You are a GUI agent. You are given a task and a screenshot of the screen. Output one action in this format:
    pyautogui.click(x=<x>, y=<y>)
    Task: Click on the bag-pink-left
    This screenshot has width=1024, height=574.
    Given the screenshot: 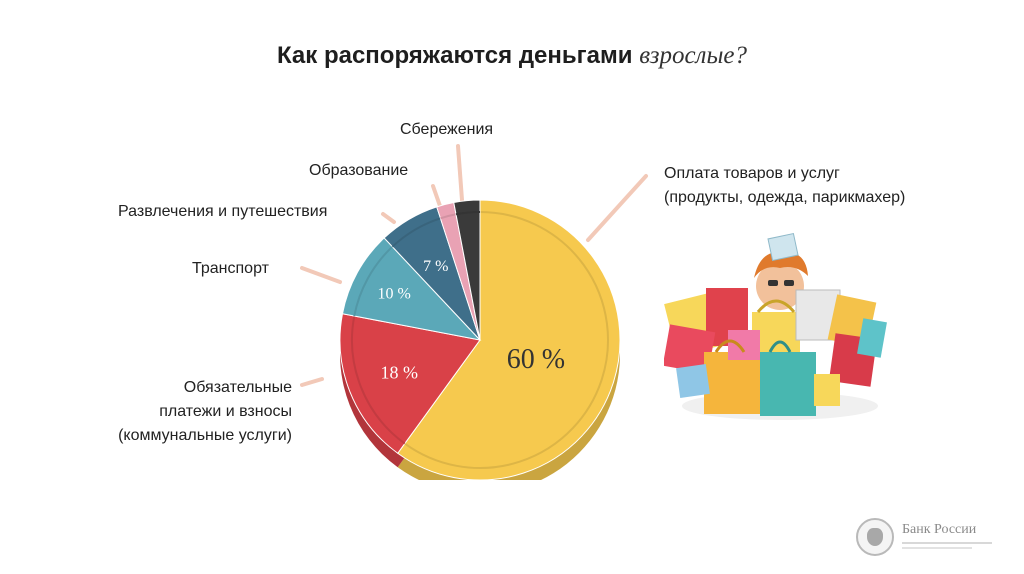 What is the action you would take?
    pyautogui.click(x=690, y=349)
    